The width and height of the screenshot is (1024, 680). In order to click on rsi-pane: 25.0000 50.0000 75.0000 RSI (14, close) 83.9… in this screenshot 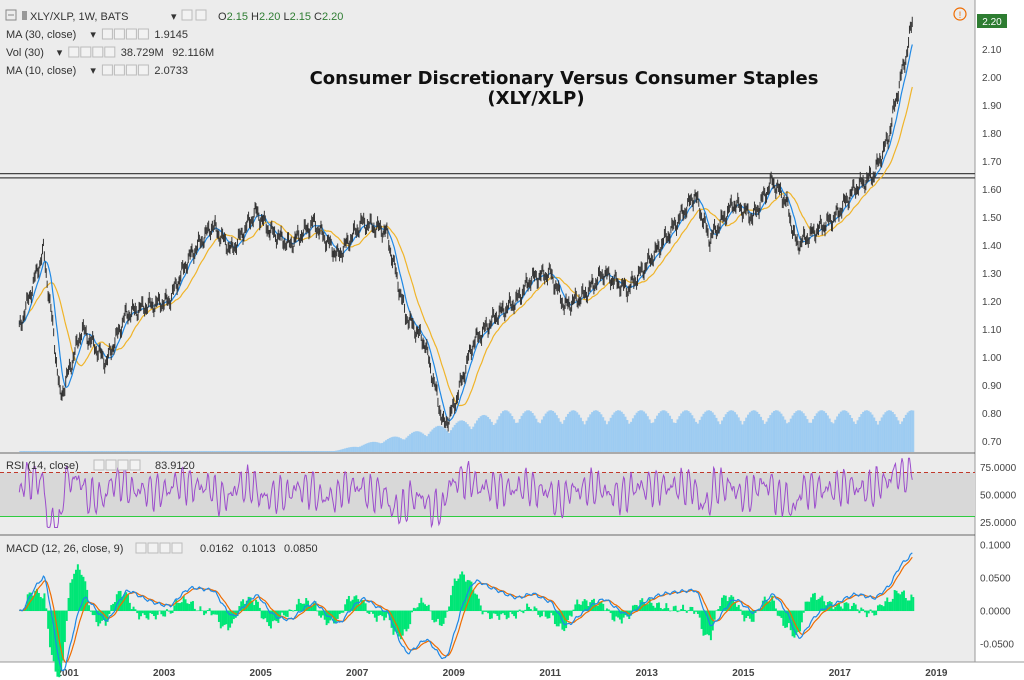, I will do `click(508, 493)`.